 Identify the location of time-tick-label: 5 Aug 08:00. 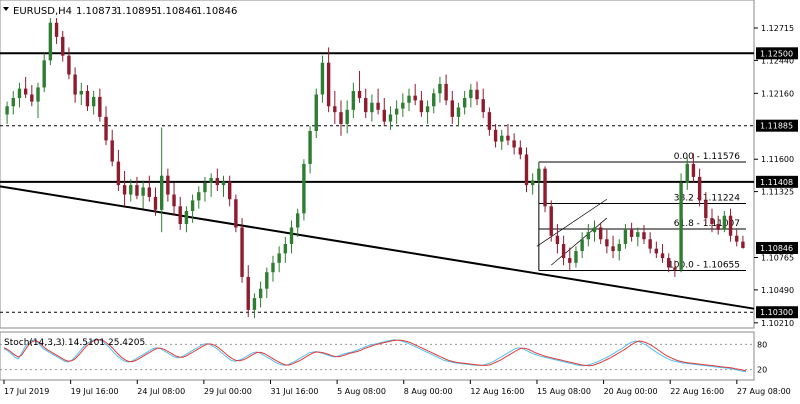
(361, 391).